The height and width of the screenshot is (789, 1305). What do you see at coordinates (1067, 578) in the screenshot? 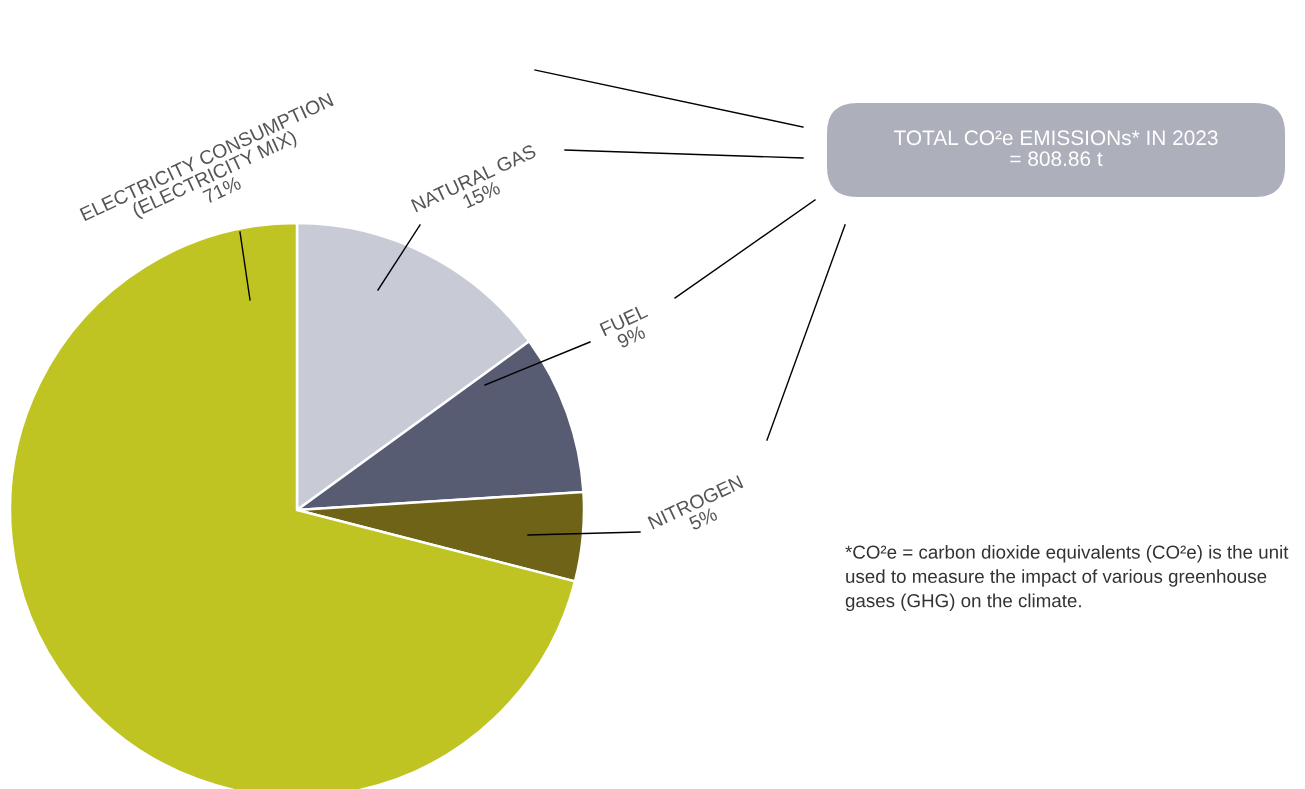
I see `text: *CO²e = carbon dioxide equivalents (CO²e) is the unit used to measure the impact of various greenhouse gases (GHG) on the climate.` at bounding box center [1067, 578].